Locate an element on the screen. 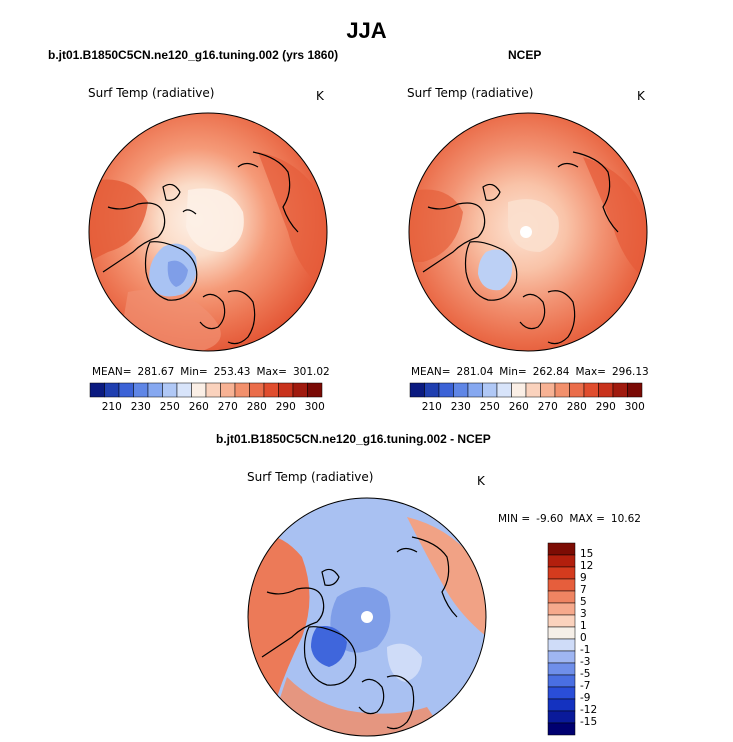  ncep-field-warm-siberia is located at coordinates (615, 219).